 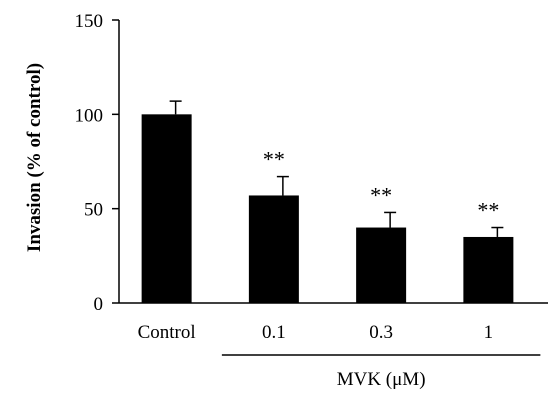 I want to click on y-ticks: 0 50 100 150, so click(x=97, y=163).